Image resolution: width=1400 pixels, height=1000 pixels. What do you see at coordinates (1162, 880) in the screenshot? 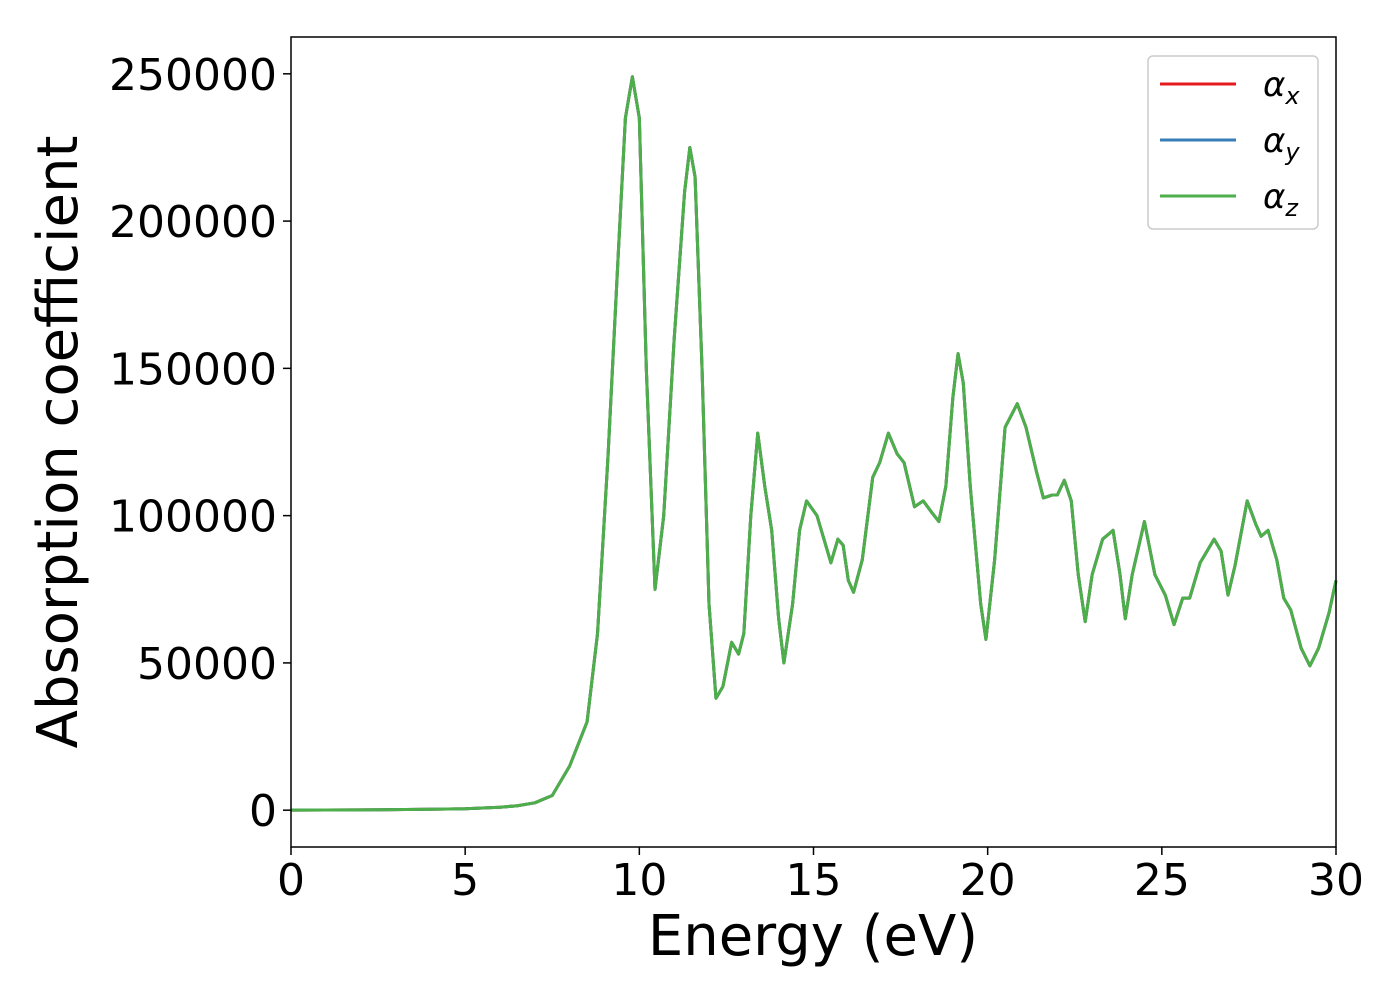
I see `x-tick-label: 25` at bounding box center [1162, 880].